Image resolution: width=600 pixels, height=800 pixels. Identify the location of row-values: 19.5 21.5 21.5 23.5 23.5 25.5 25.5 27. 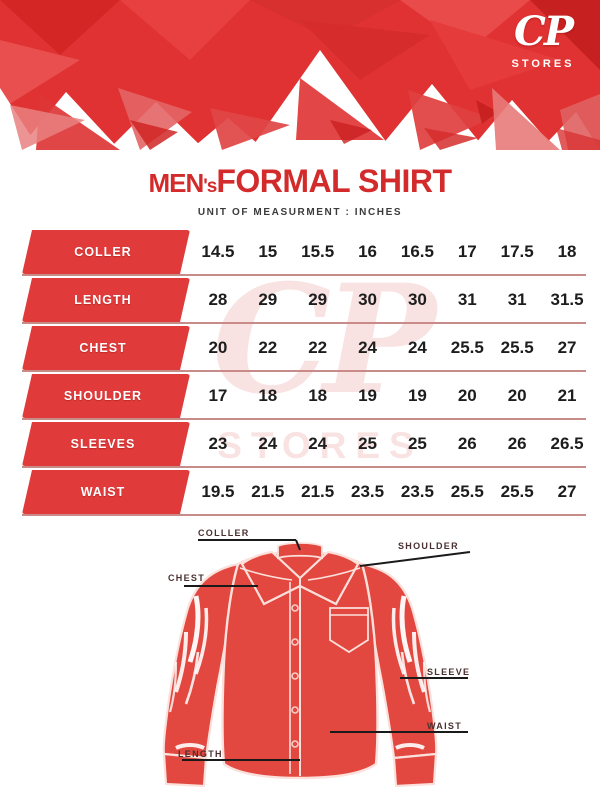
(392, 492).